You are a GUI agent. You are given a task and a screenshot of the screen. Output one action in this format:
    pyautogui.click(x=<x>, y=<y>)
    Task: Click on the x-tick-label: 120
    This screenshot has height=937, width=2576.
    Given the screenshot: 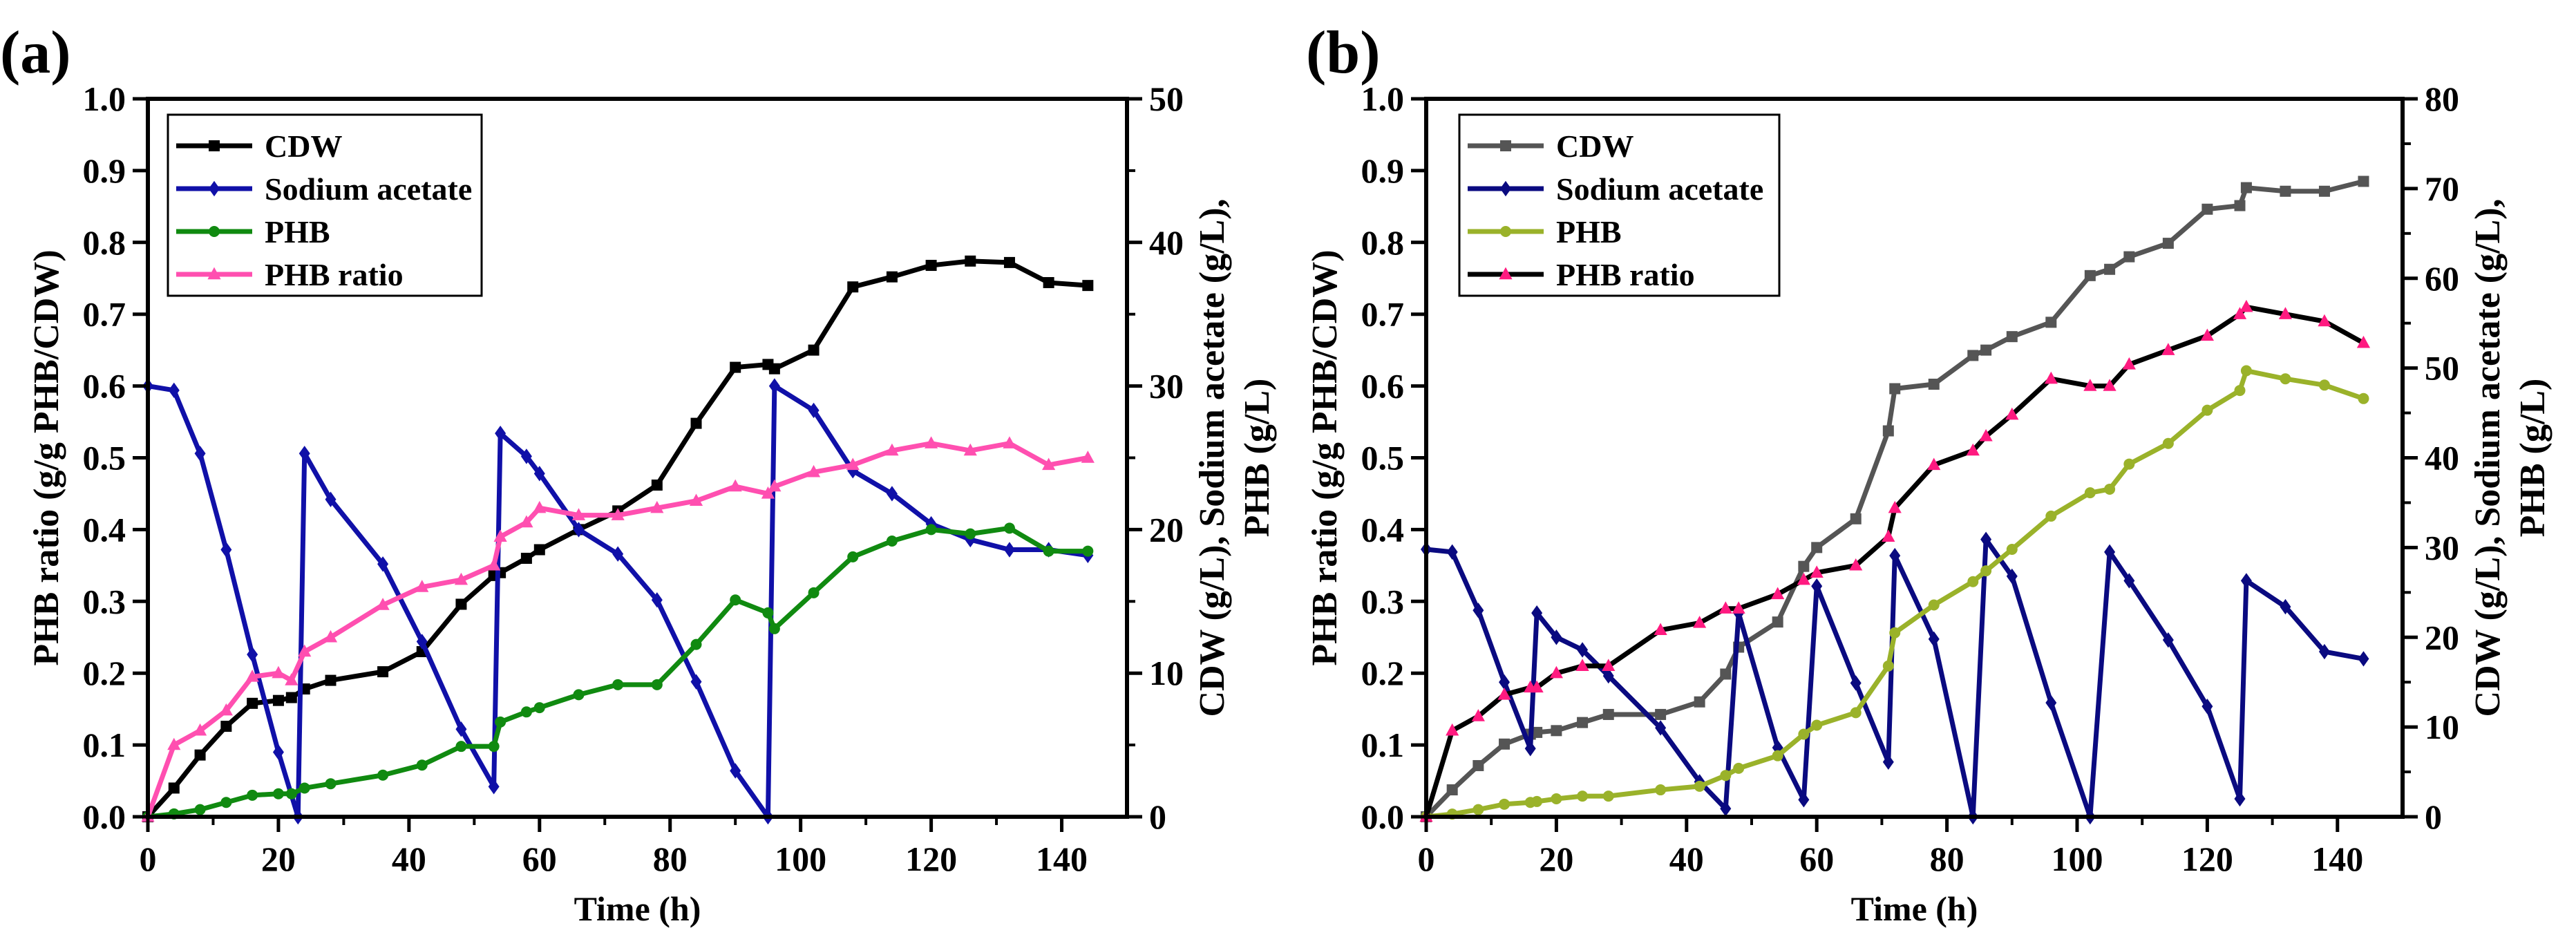 What is the action you would take?
    pyautogui.click(x=2207, y=859)
    